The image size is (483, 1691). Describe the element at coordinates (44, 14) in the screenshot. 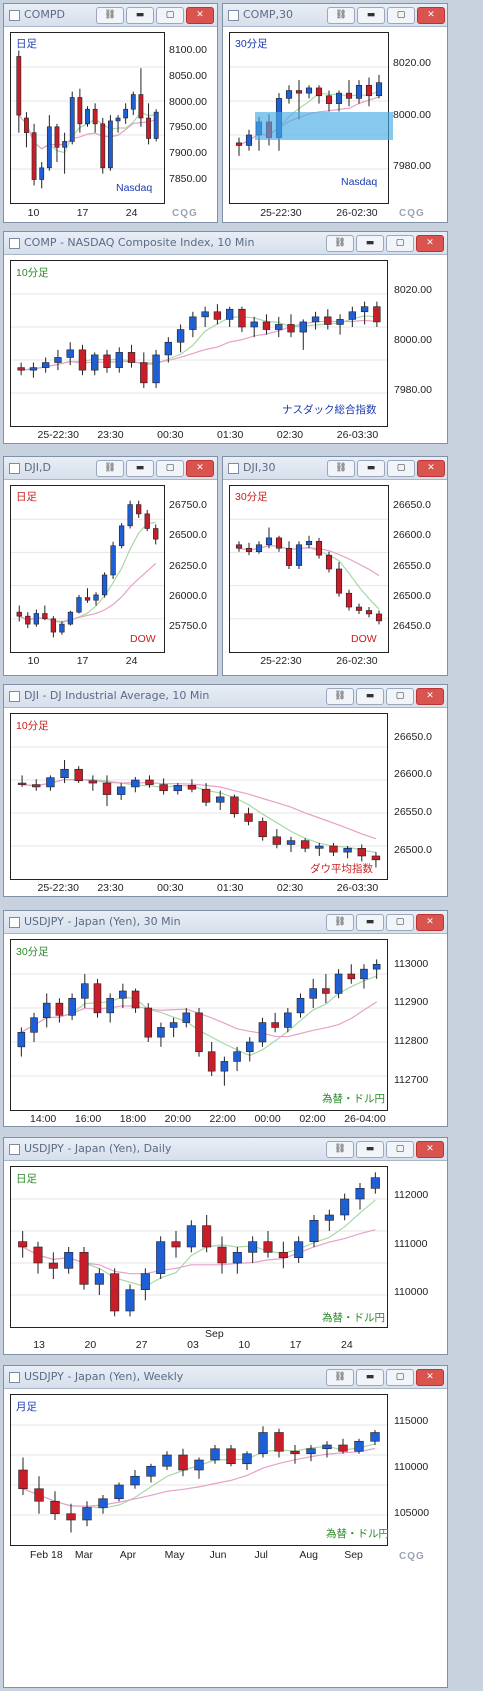

I see `window-title: COMPD` at that location.